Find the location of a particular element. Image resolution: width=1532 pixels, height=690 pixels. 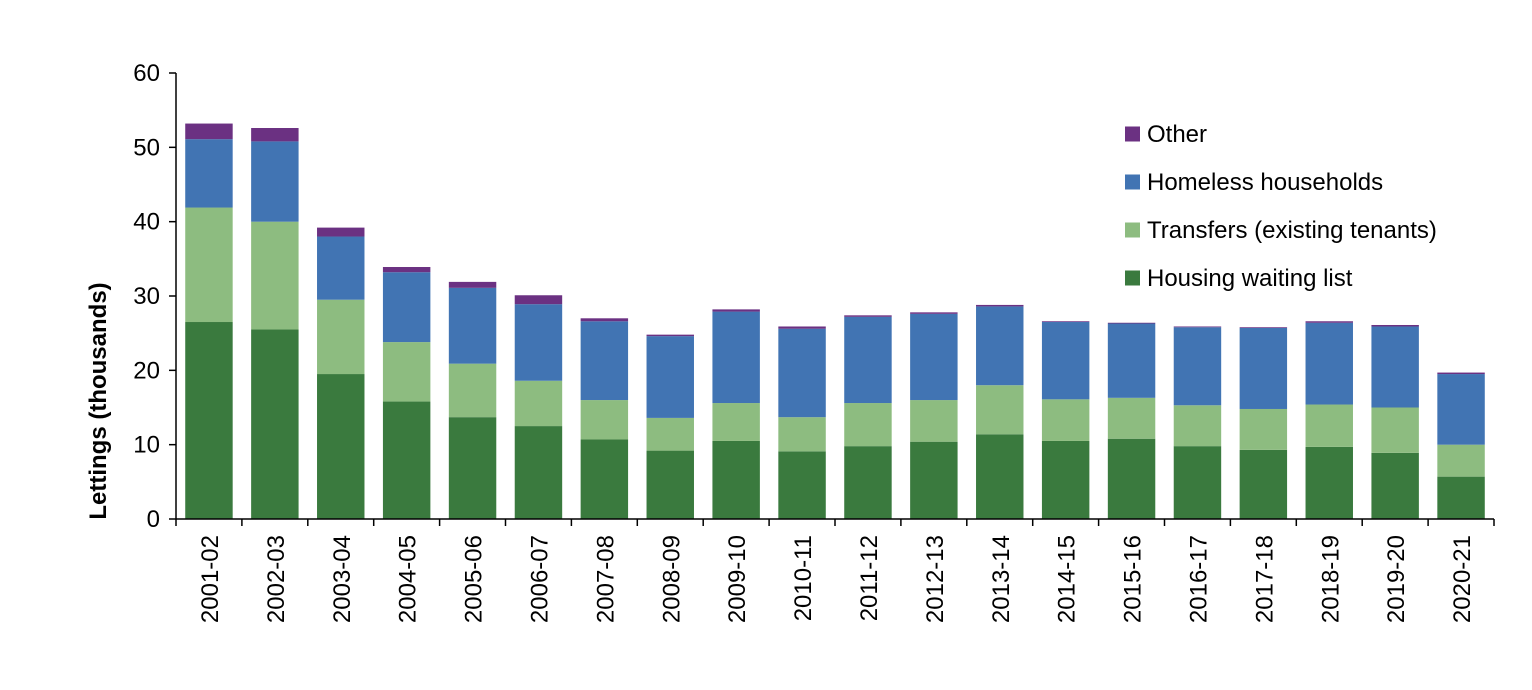

y-tick-label: 40 is located at coordinates (146, 222).